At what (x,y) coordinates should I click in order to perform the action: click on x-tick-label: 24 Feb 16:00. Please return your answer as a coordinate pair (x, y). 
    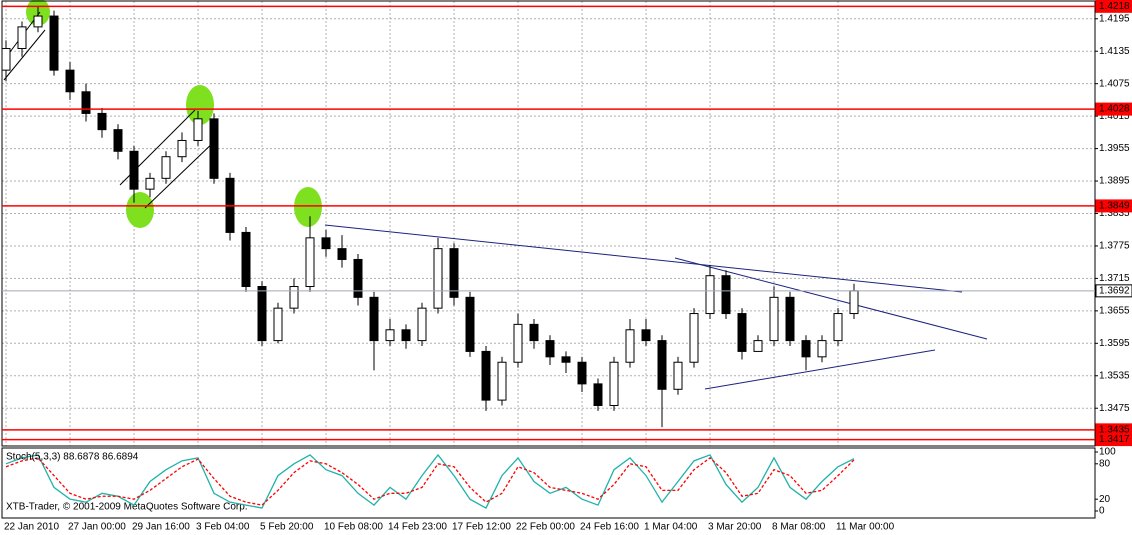
    Looking at the image, I should click on (609, 527).